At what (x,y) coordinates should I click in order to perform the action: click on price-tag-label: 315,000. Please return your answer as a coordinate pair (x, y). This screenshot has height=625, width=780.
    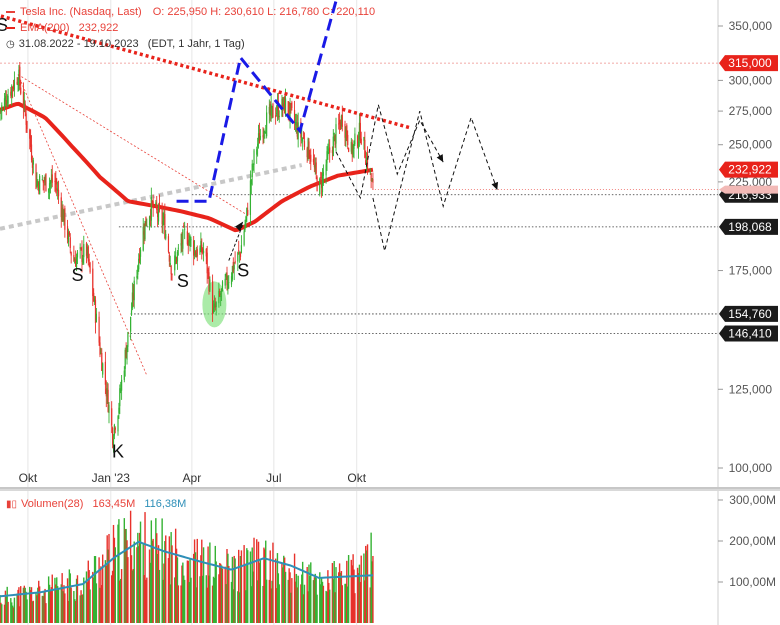
    Looking at the image, I should click on (750, 63).